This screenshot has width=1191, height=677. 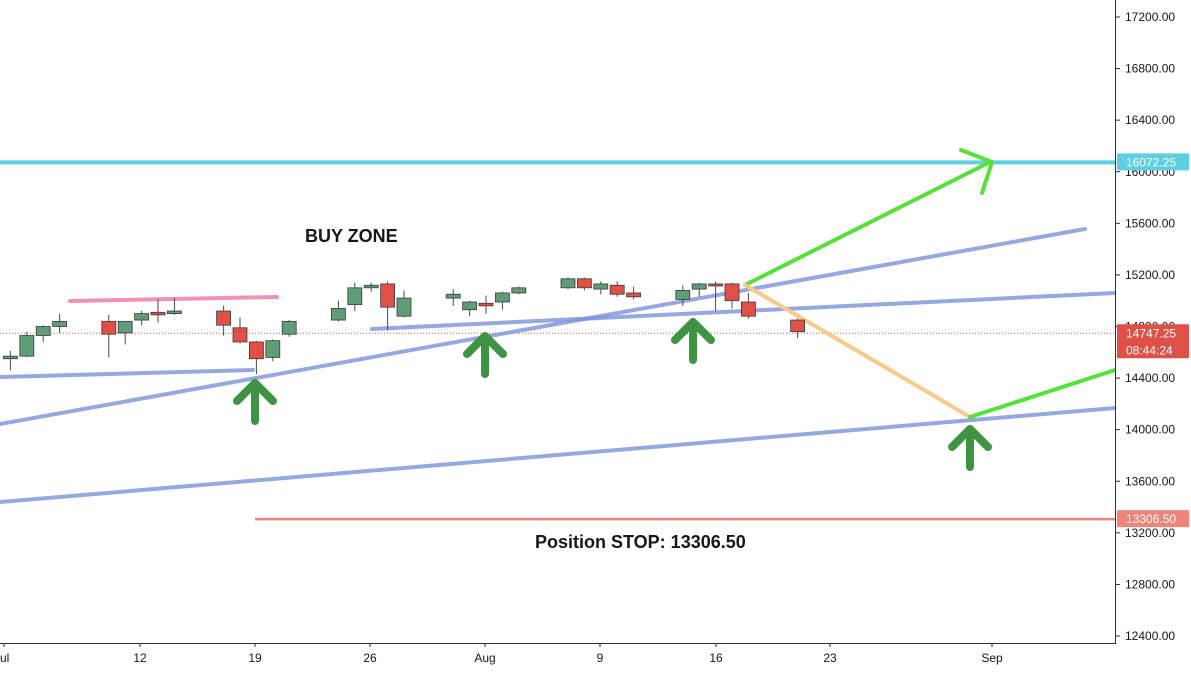 I want to click on y-tick-label: 14400.00, so click(x=1150, y=378).